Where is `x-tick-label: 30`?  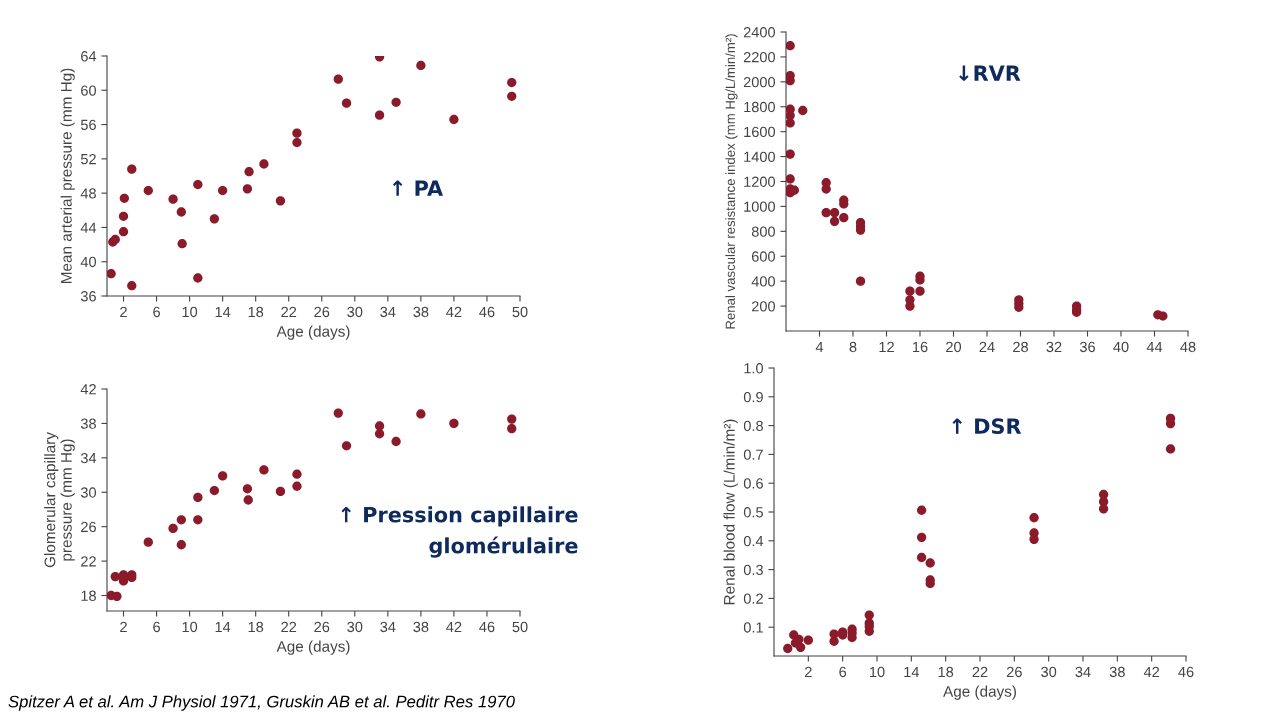
x-tick-label: 30 is located at coordinates (355, 312).